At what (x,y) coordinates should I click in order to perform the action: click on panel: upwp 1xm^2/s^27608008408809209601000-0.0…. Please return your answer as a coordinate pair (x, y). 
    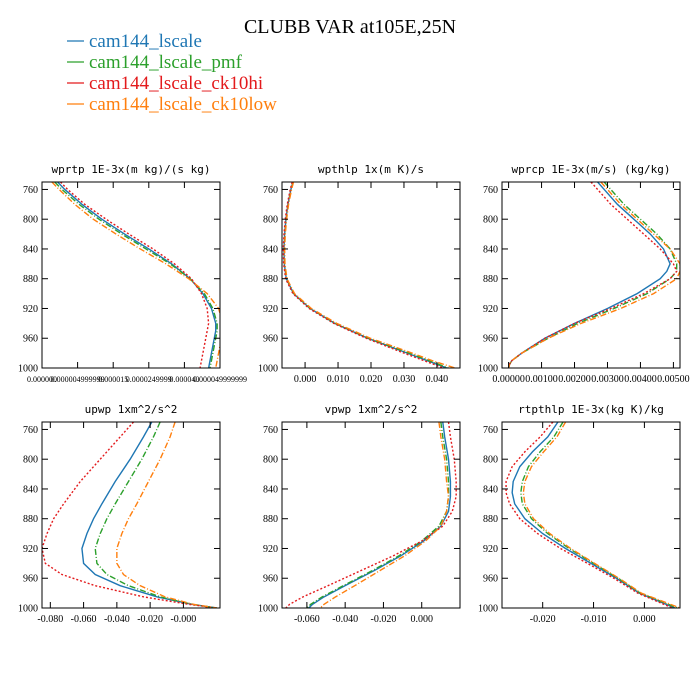
    Looking at the image, I should click on (119, 514).